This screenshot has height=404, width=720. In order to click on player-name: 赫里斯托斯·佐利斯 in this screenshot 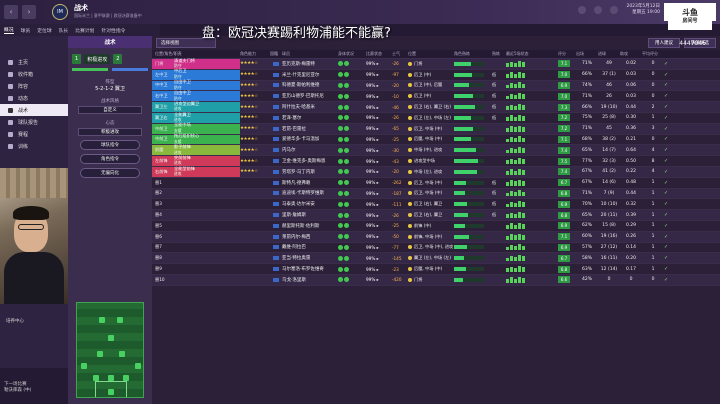, I will do `click(301, 226)`.